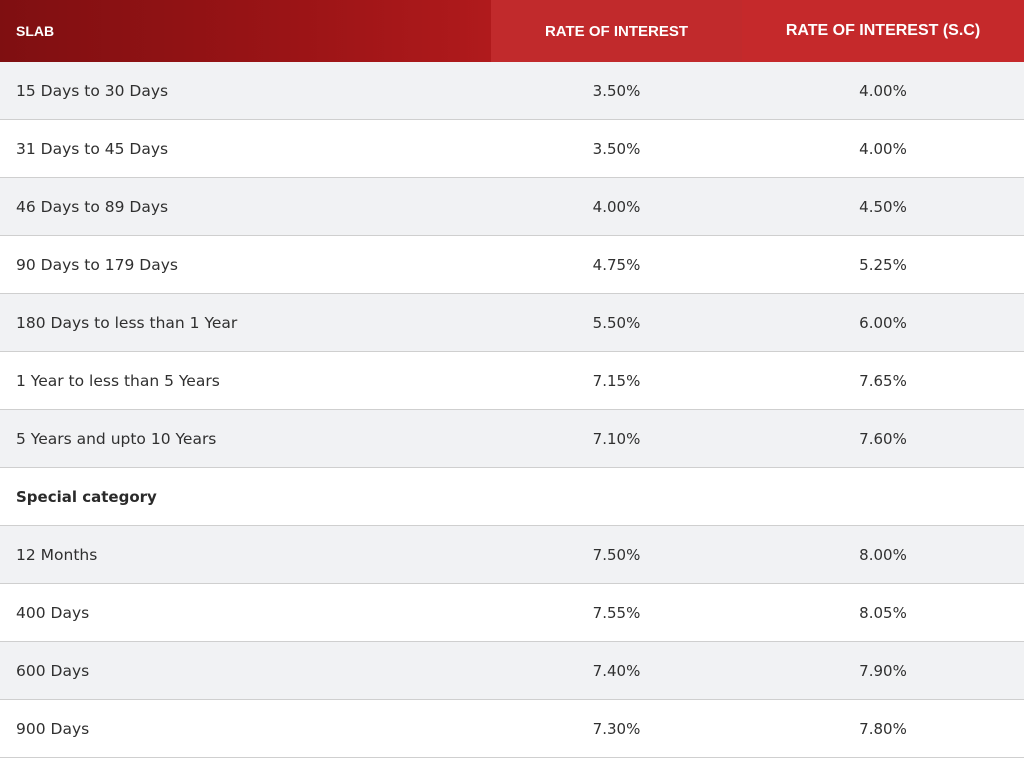 The height and width of the screenshot is (768, 1024). Describe the element at coordinates (512, 265) in the screenshot. I see `table-row: 90 Days to 179 Days 4.75% 5.25%` at that location.